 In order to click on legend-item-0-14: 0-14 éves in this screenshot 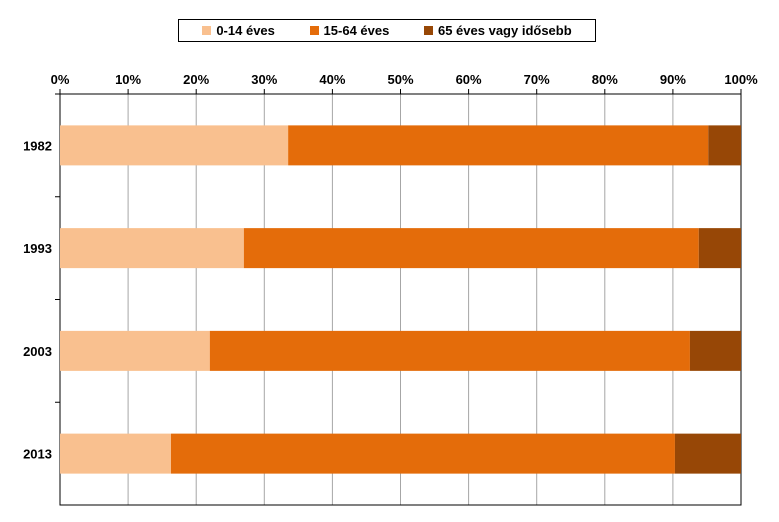, I will do `click(238, 30)`.